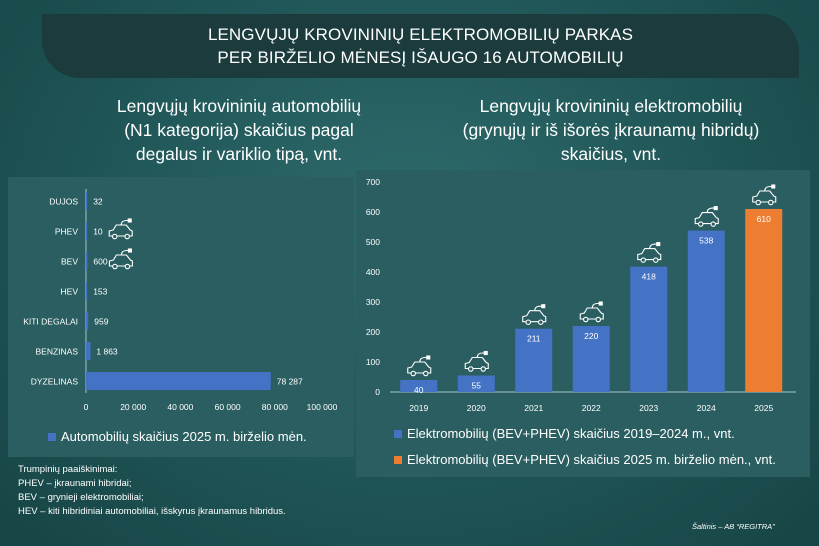 This screenshot has height=546, width=819. What do you see at coordinates (373, 362) in the screenshot?
I see `y-tick-label: 100` at bounding box center [373, 362].